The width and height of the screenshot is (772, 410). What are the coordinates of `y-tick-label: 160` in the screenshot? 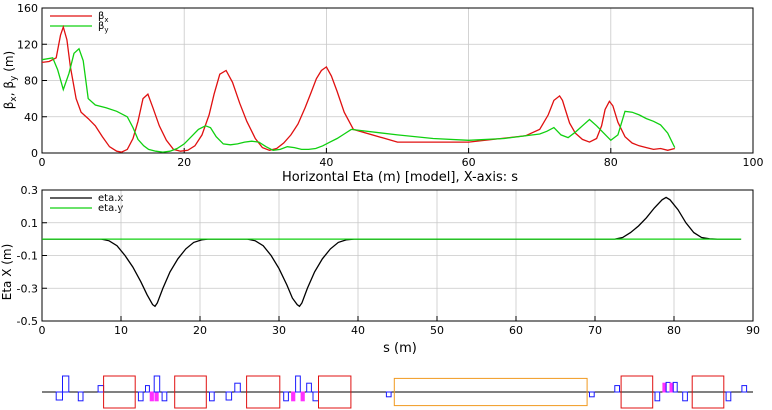 It's located at (27, 8).